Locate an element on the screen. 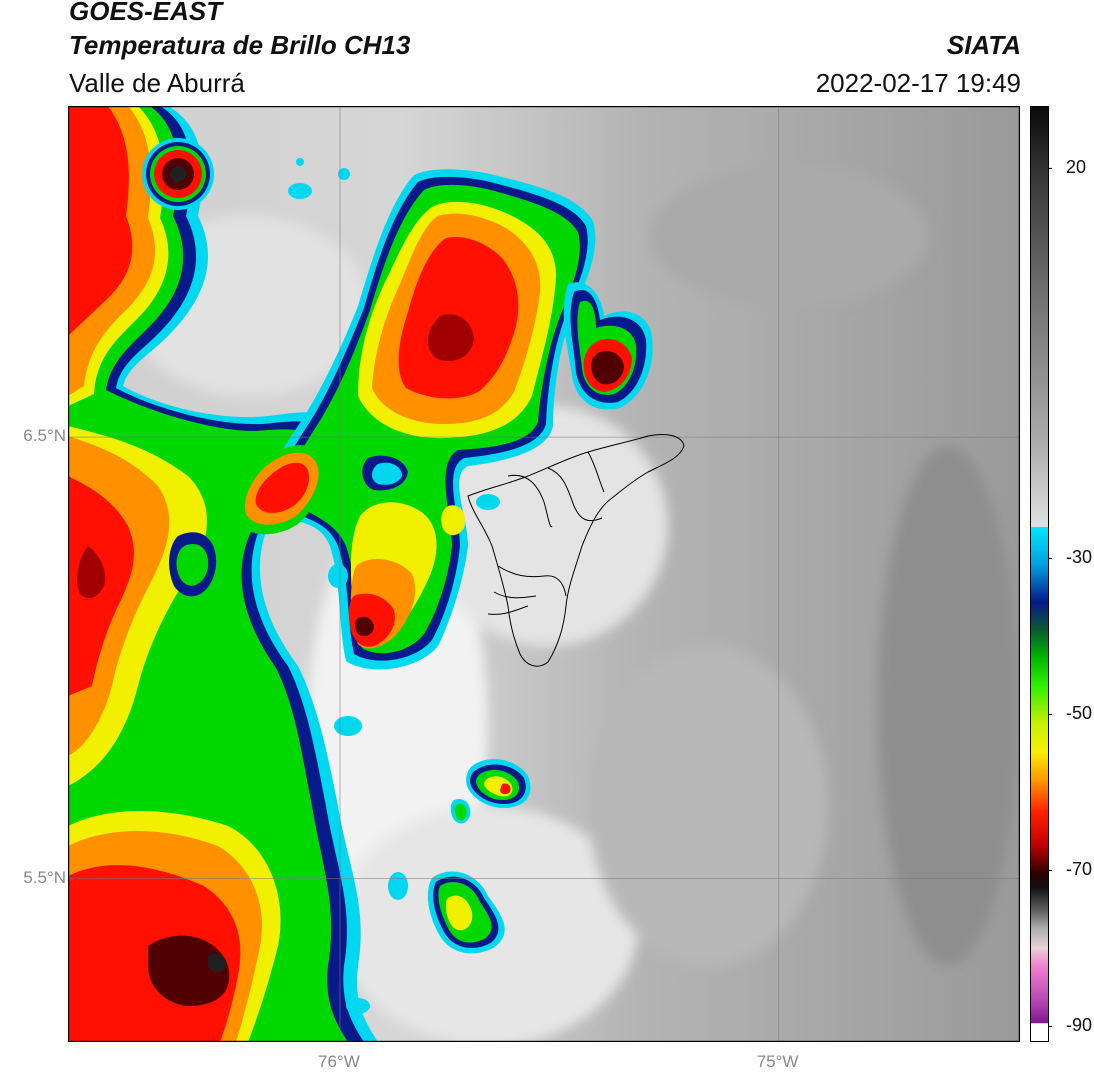 The width and height of the screenshot is (1094, 1078). storm-cell-west-central is located at coordinates (281, 490).